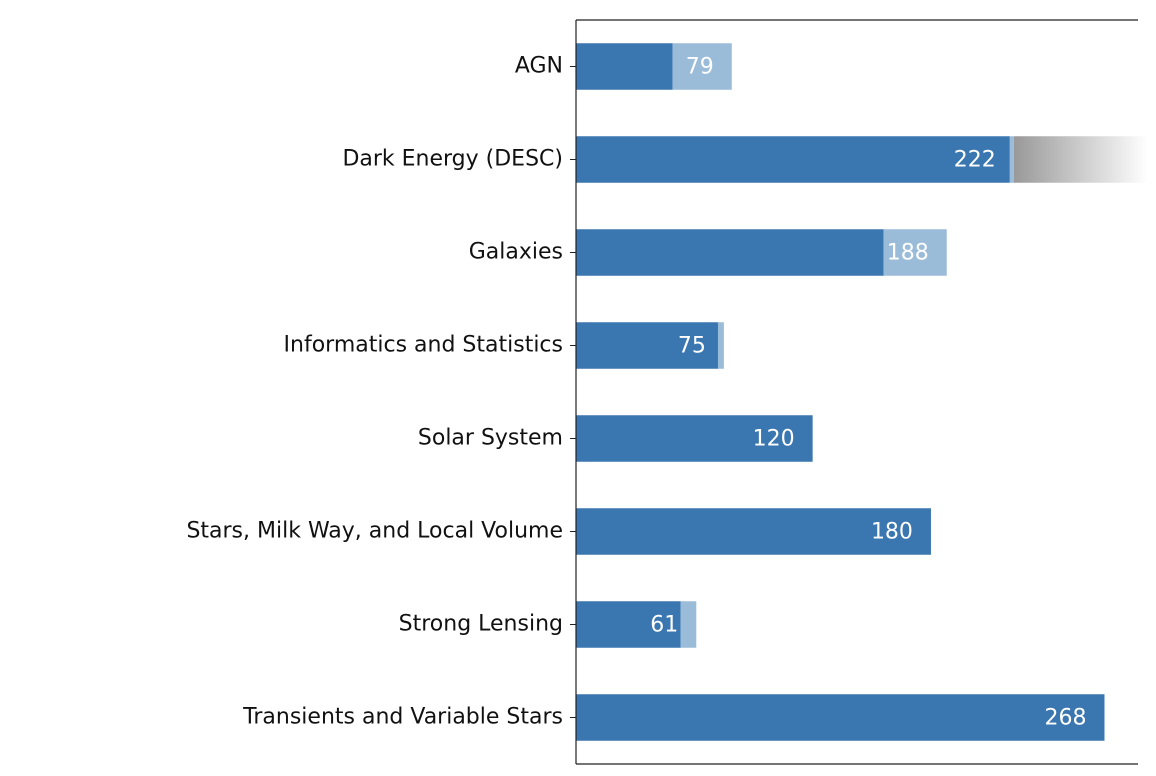  What do you see at coordinates (664, 625) in the screenshot?
I see `bar-label: 61` at bounding box center [664, 625].